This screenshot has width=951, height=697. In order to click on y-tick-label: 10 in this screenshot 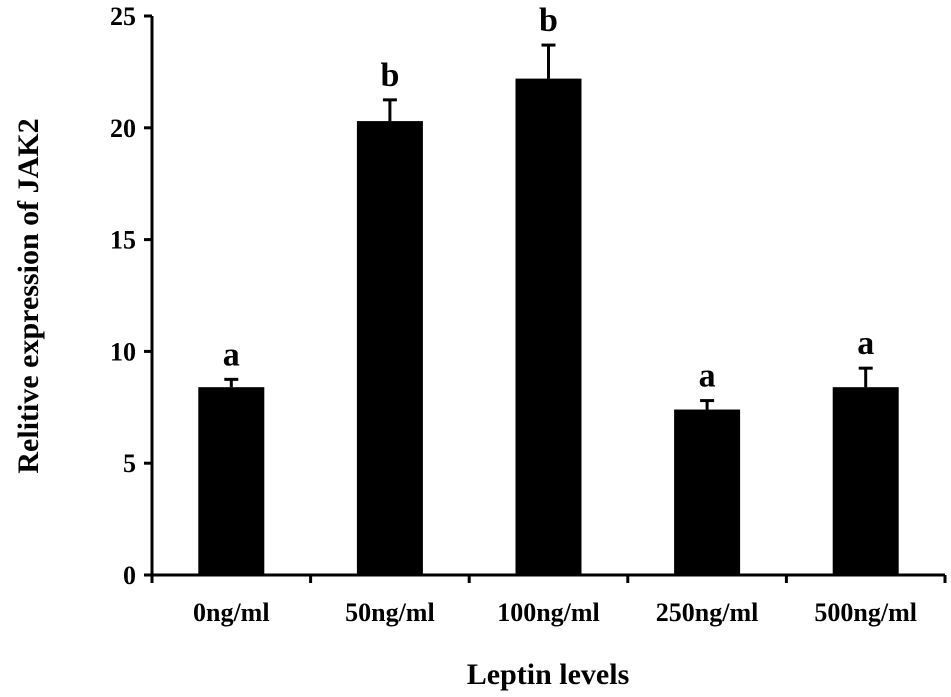, I will do `click(123, 351)`.